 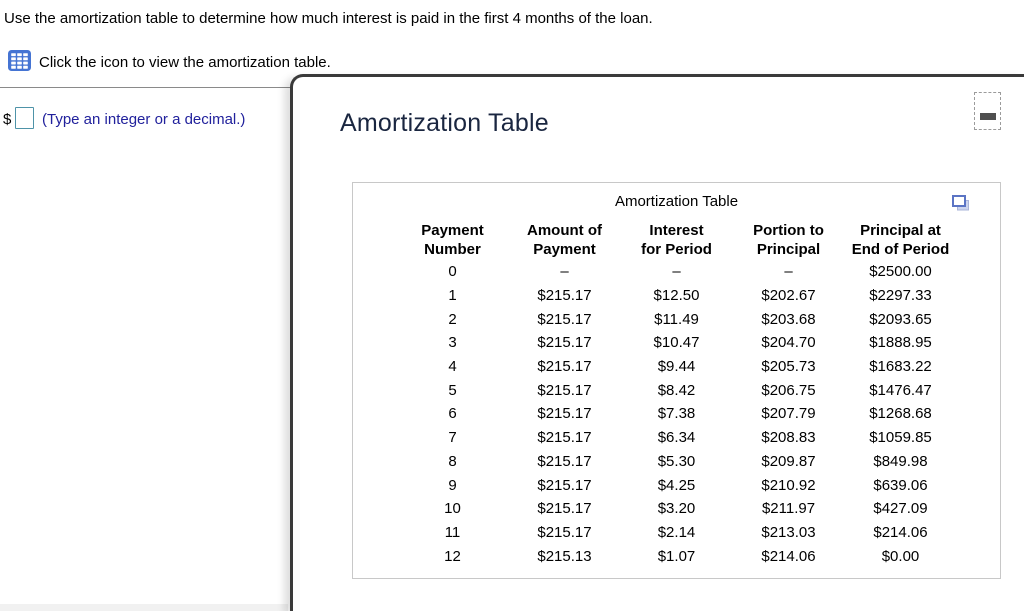 I want to click on table-row: 6 $215.17 $7.38 $207.79 $1268.68, so click(x=677, y=414).